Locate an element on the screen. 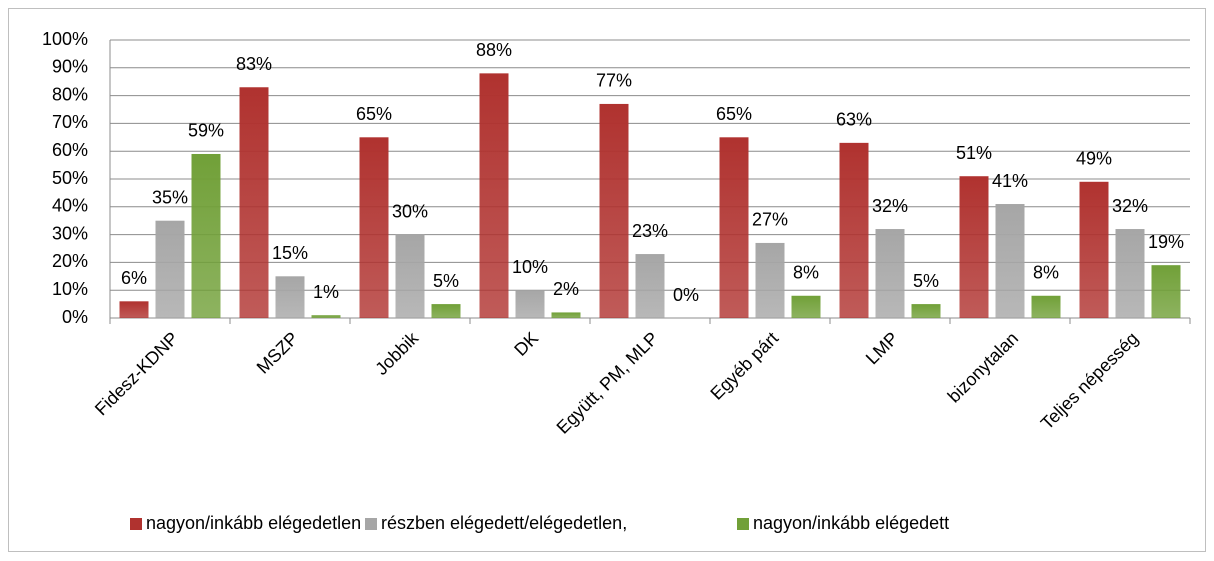 Image resolution: width=1214 pixels, height=561 pixels. y-tick-label: 90% is located at coordinates (70, 67).